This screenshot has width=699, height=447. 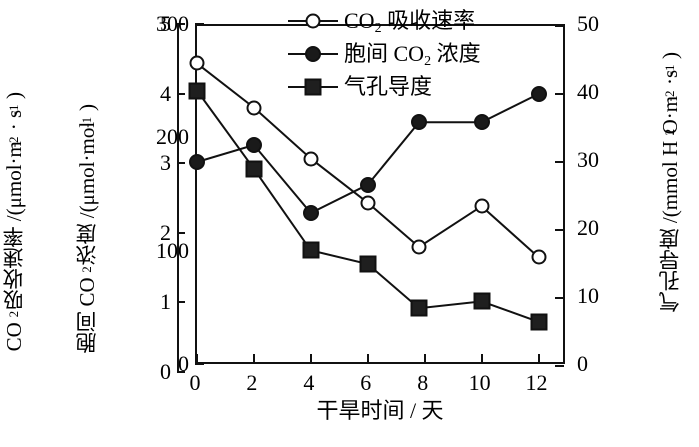 I want to click on right-tick-label: 40, so click(x=588, y=91).